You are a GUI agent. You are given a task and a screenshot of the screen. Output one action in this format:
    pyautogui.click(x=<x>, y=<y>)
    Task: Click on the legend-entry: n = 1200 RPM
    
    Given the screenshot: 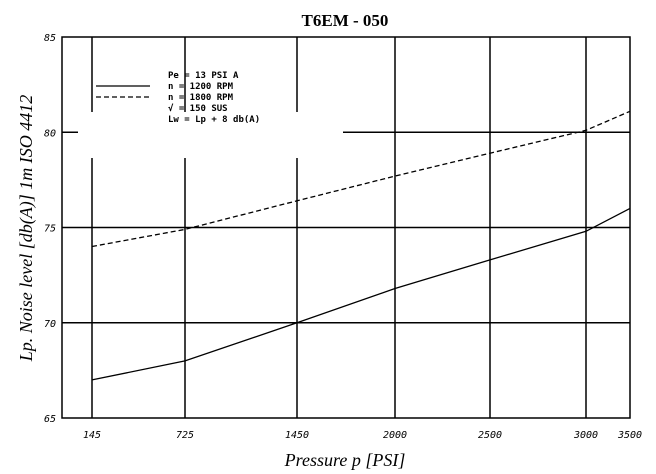 What is the action you would take?
    pyautogui.click(x=201, y=87)
    